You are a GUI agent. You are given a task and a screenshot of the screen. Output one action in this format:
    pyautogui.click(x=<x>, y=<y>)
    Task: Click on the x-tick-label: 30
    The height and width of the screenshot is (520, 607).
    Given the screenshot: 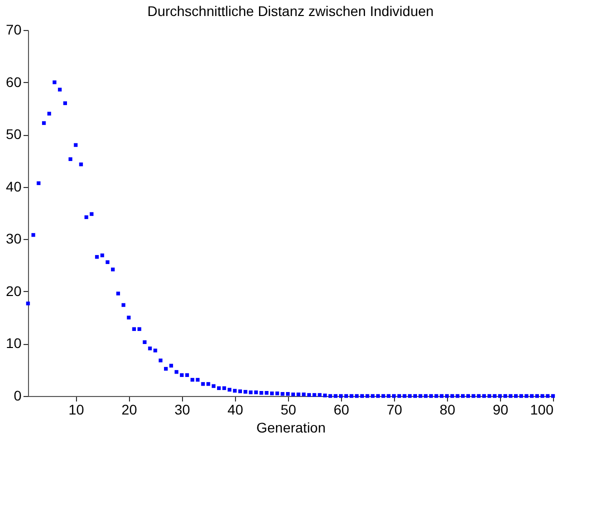 What is the action you would take?
    pyautogui.click(x=182, y=410)
    